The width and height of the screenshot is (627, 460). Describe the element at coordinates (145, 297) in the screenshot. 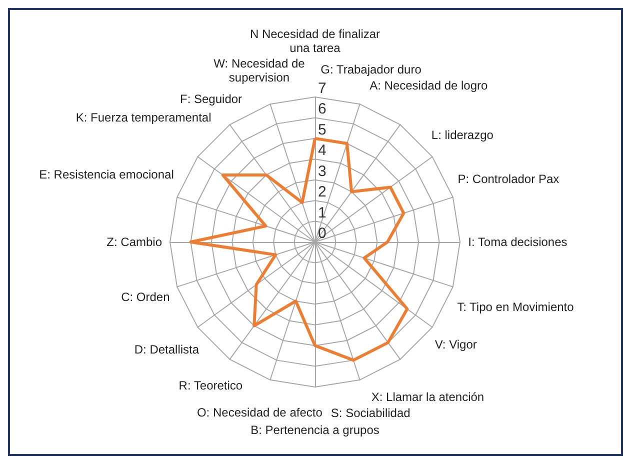

I see `spoke-label: C: Orden` at that location.